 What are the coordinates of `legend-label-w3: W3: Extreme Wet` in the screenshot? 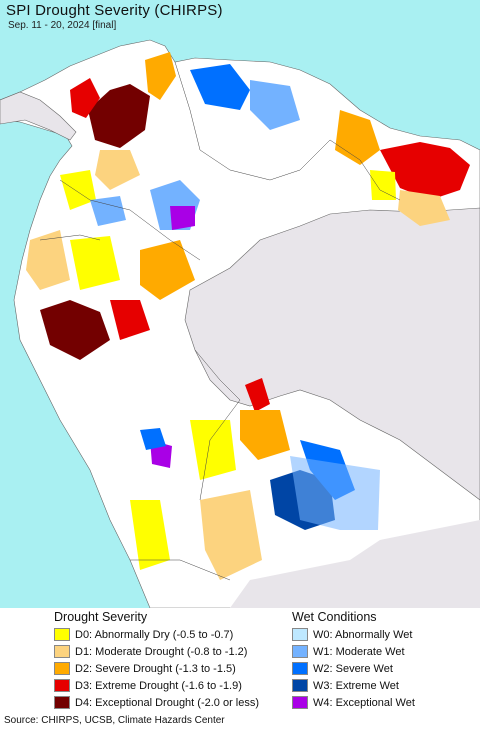 It's located at (356, 685).